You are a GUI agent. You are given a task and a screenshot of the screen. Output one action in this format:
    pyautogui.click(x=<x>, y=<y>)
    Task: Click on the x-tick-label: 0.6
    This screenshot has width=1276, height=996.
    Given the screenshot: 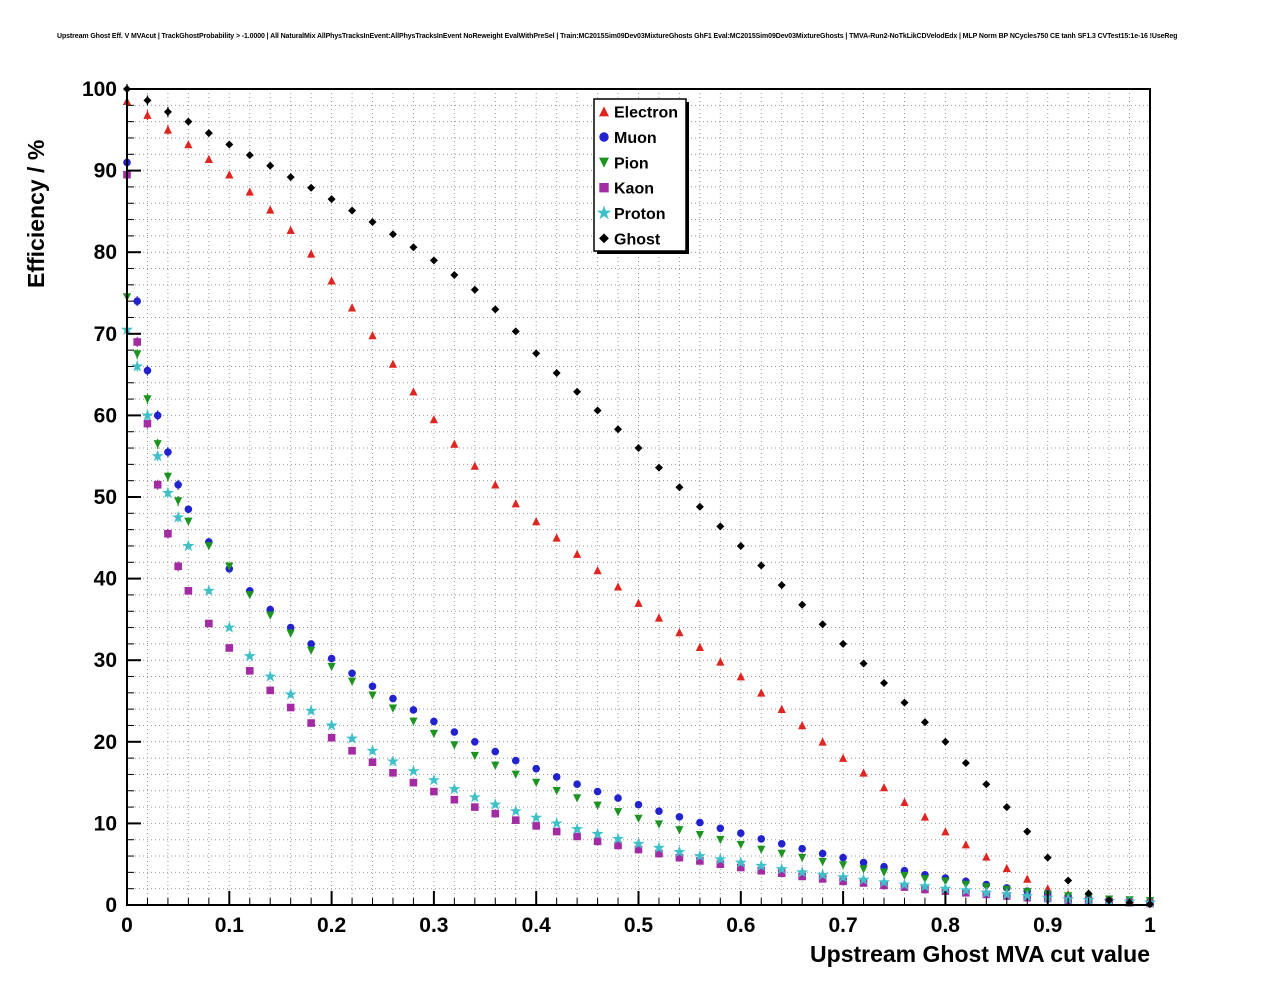 What is the action you would take?
    pyautogui.click(x=740, y=925)
    